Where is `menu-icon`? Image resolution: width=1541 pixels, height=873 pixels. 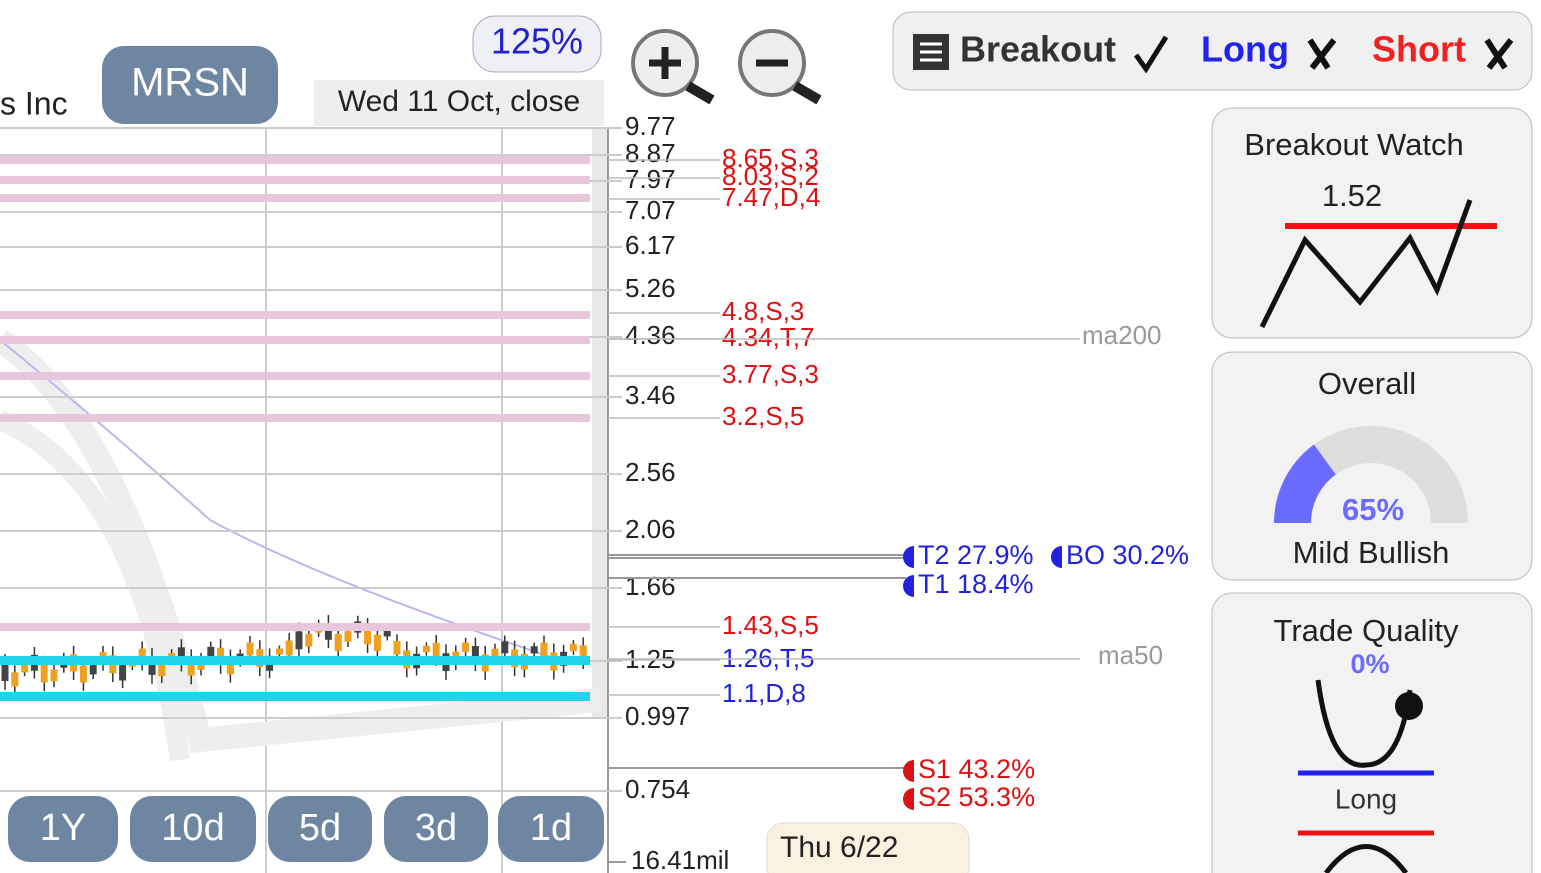
menu-icon is located at coordinates (931, 52).